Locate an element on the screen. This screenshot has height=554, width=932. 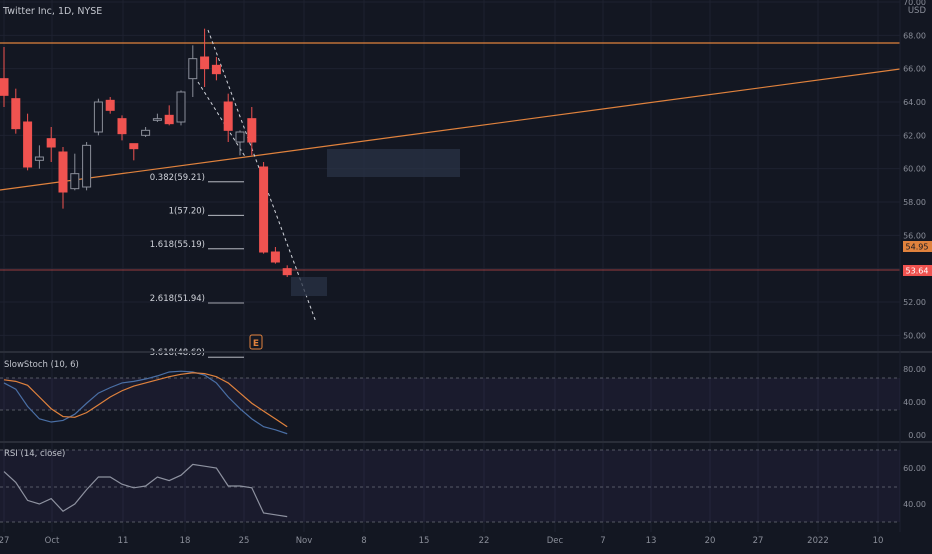
stoch-d-line is located at coordinates (145, 400).